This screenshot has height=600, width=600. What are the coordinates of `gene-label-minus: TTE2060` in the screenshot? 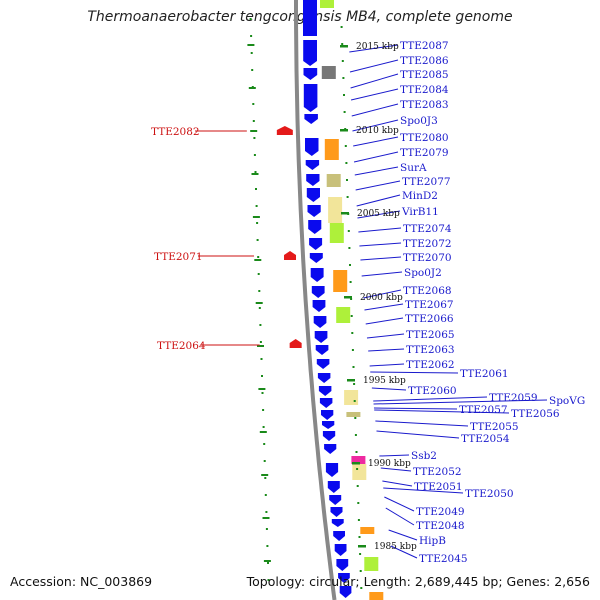 It's located at (432, 391).